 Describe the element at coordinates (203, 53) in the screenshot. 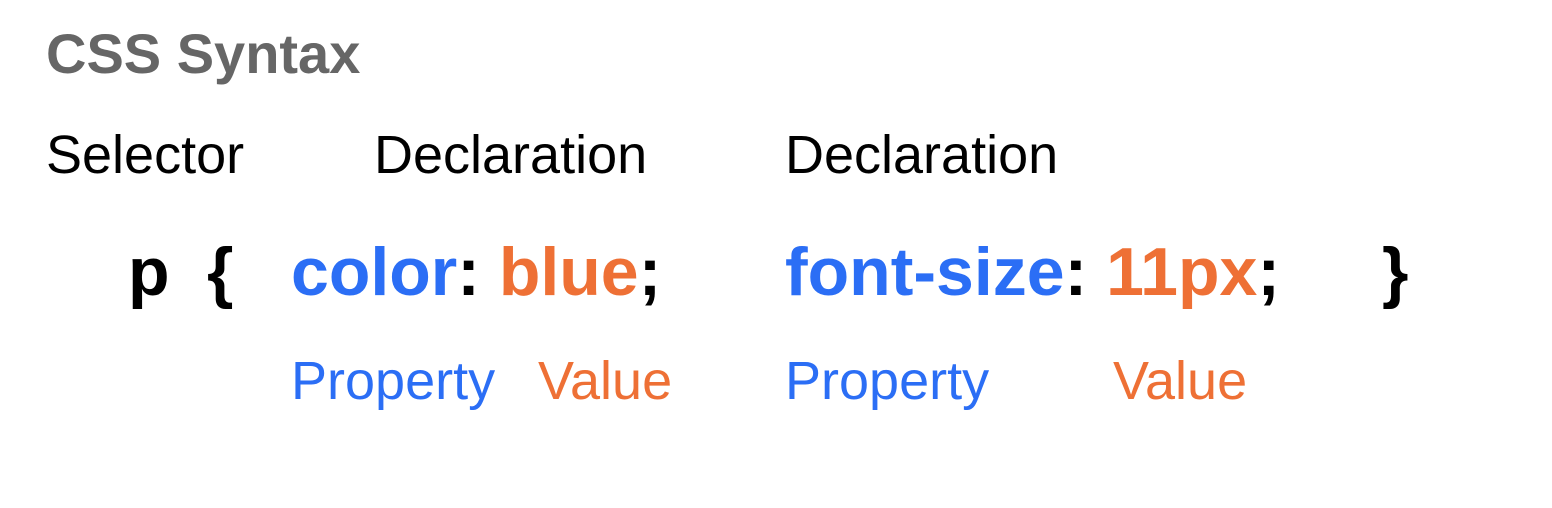

I see `diagram-title: CSS Syntax` at that location.